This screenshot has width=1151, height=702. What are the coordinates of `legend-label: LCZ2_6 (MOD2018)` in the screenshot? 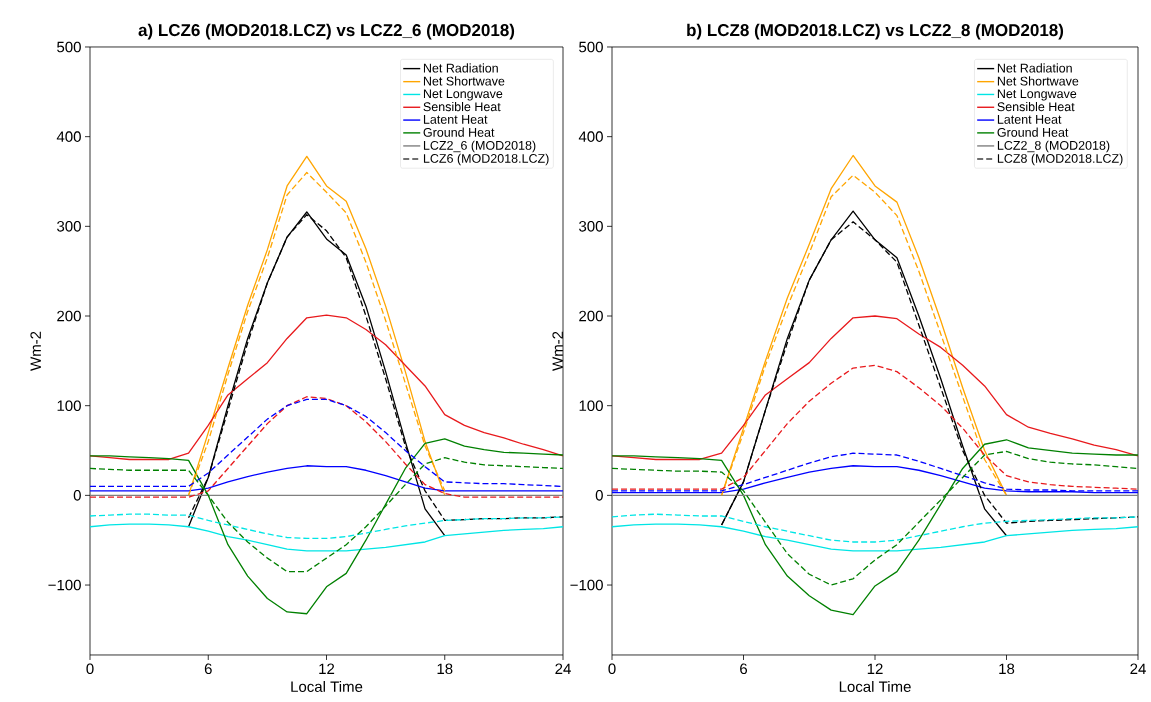 It's located at (479, 146).